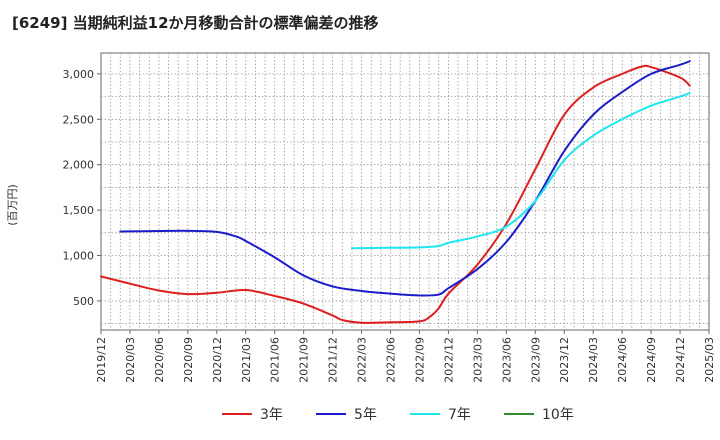 The height and width of the screenshot is (440, 720). I want to click on x-tick-label: 2023/12, so click(564, 360).